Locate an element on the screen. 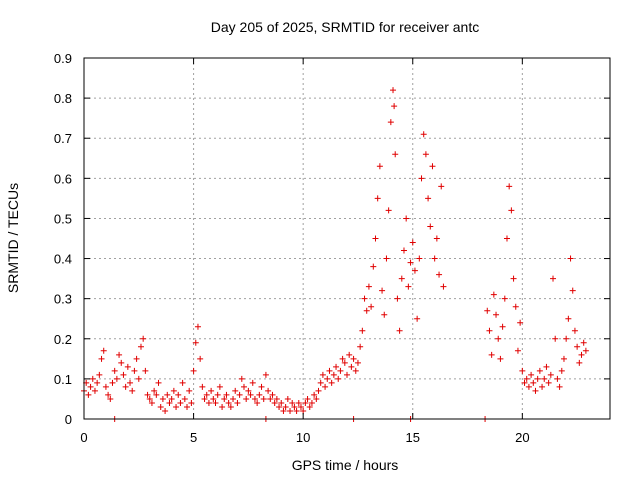  x-tick-labels: 0 5 10 15 20 is located at coordinates (304, 437).